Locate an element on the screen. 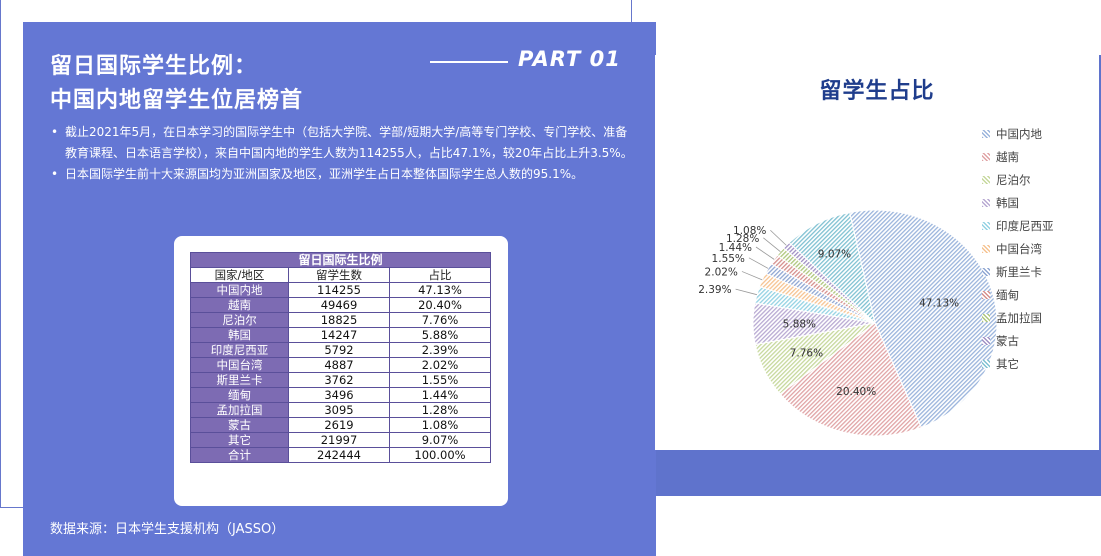 The height and width of the screenshot is (556, 1101). table-cell: 18825 is located at coordinates (339, 320).